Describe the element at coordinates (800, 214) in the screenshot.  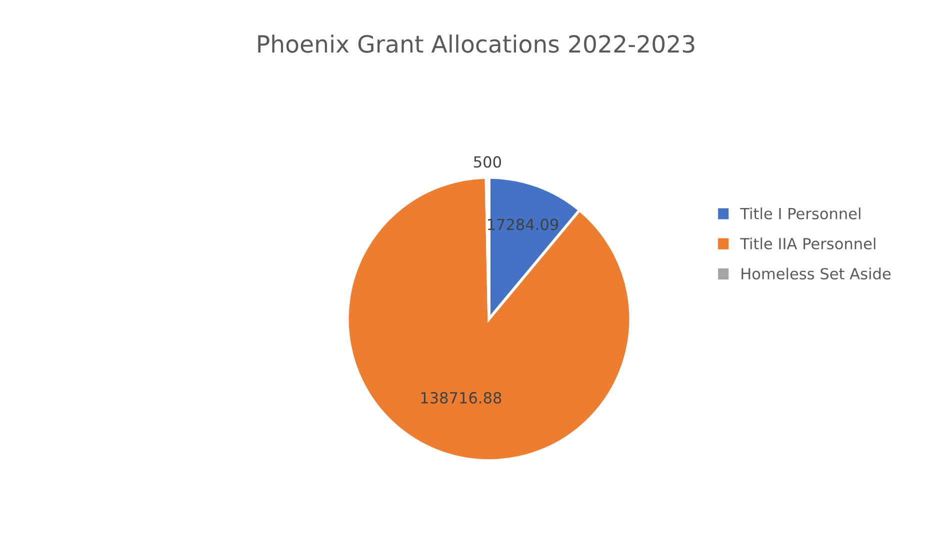
I see `legend-label: Title I Personnel` at that location.